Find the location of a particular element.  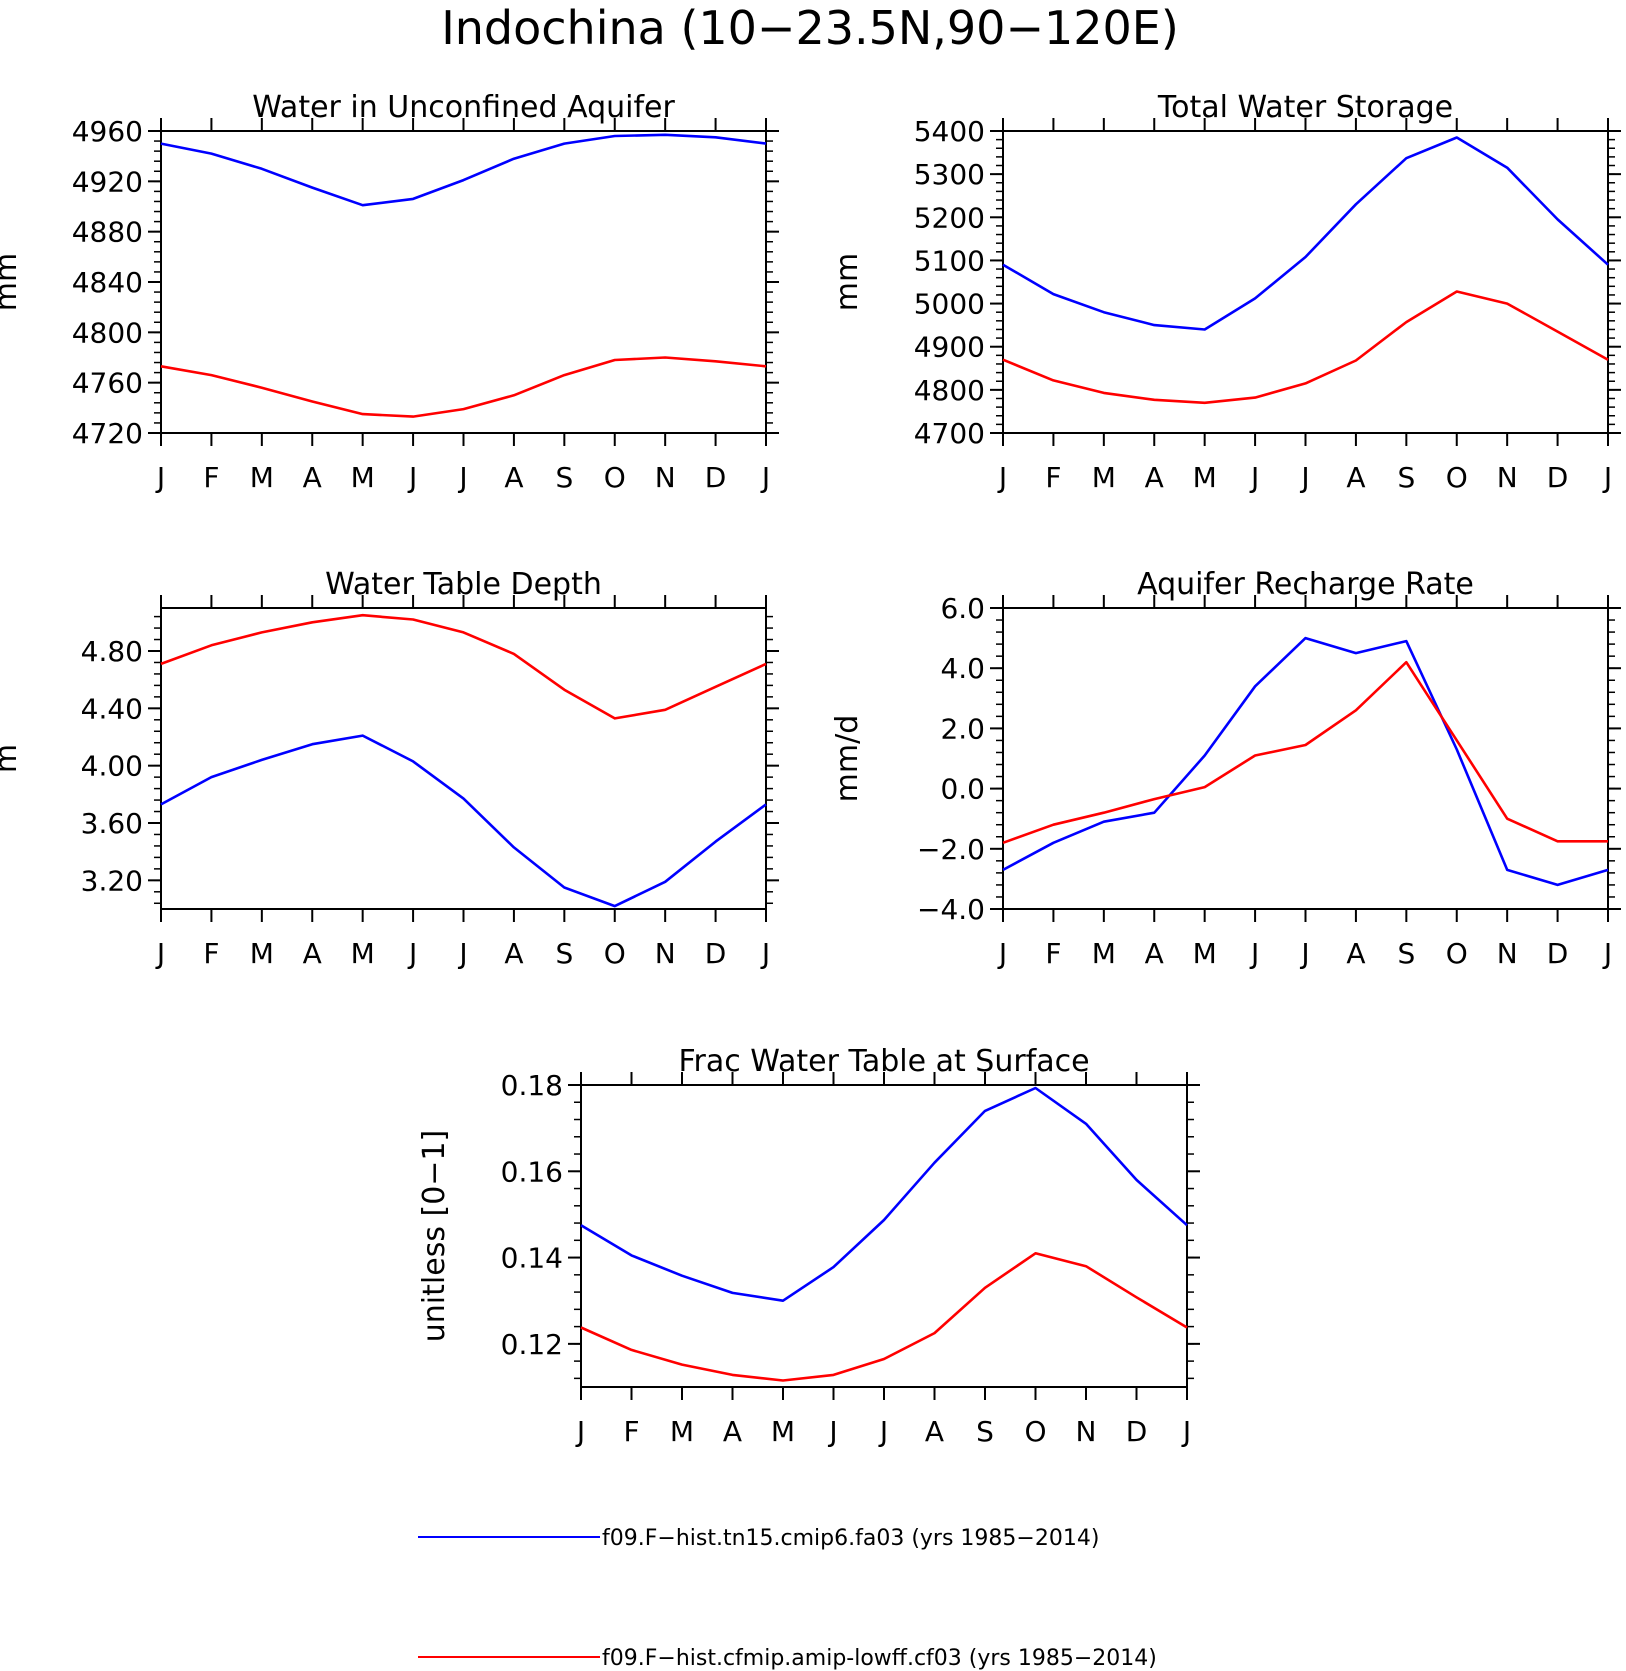

total-water-storage-ytick-label: 4900 is located at coordinates (949, 347).